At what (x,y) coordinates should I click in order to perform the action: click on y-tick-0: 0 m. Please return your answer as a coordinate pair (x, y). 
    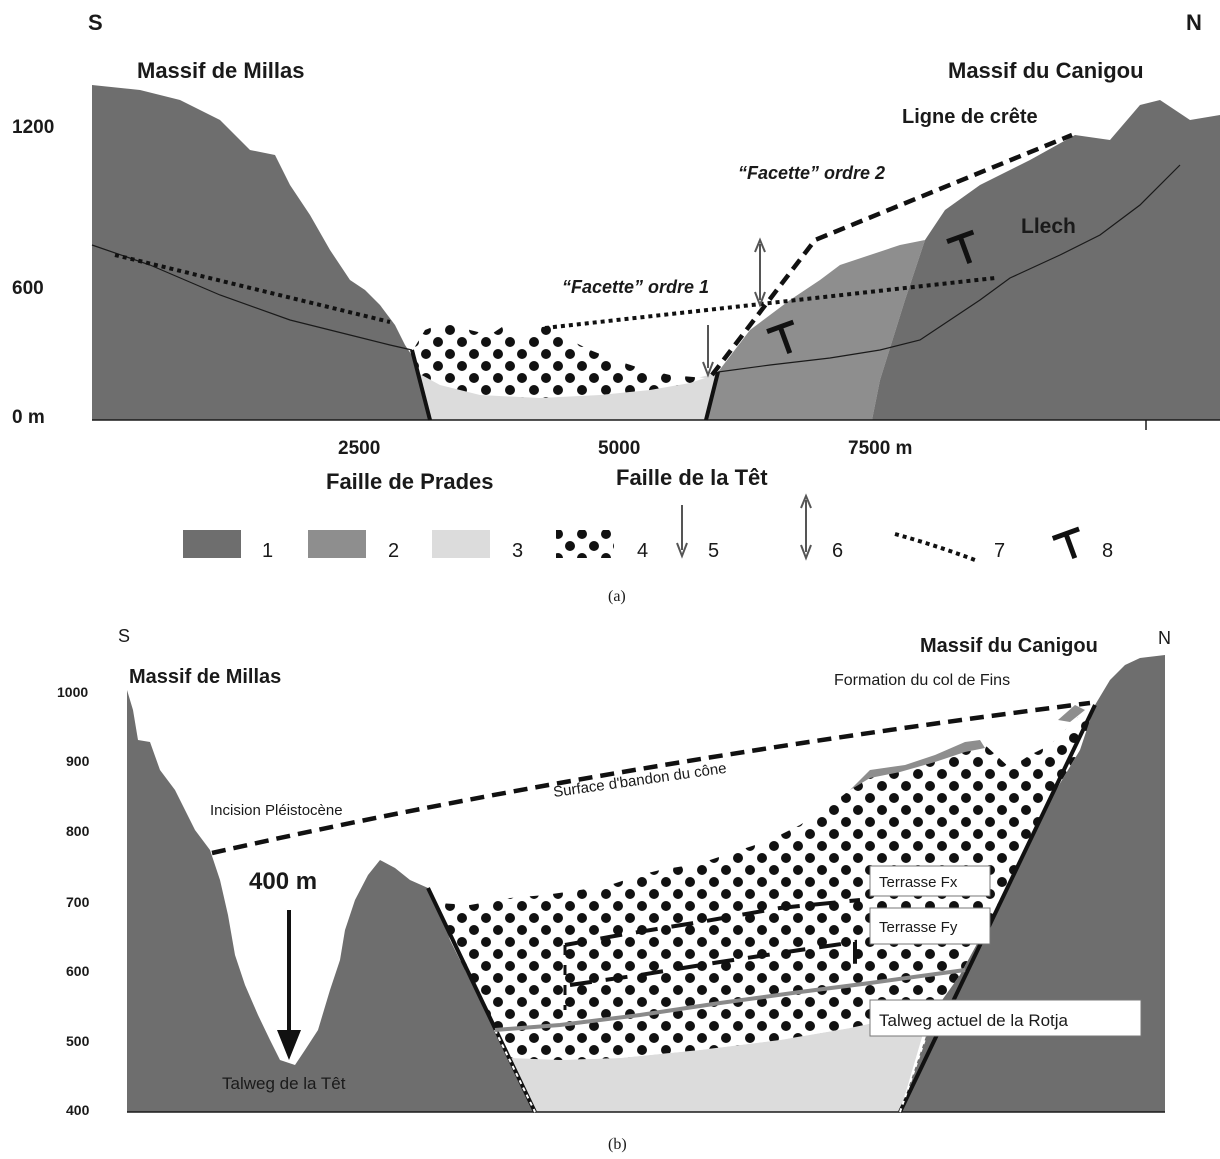
    Looking at the image, I should click on (28, 417).